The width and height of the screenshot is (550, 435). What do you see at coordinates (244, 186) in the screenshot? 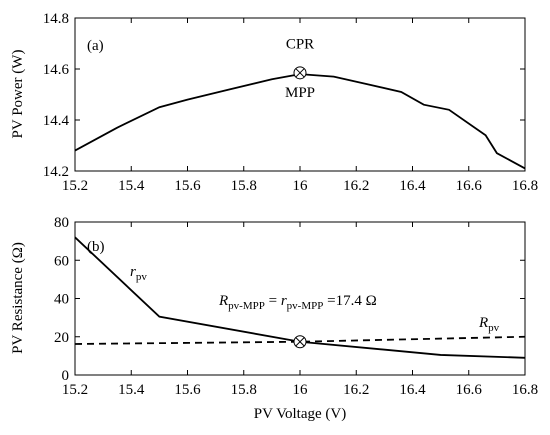
I see `panel-a-x-tick-label: 15.8` at bounding box center [244, 186].